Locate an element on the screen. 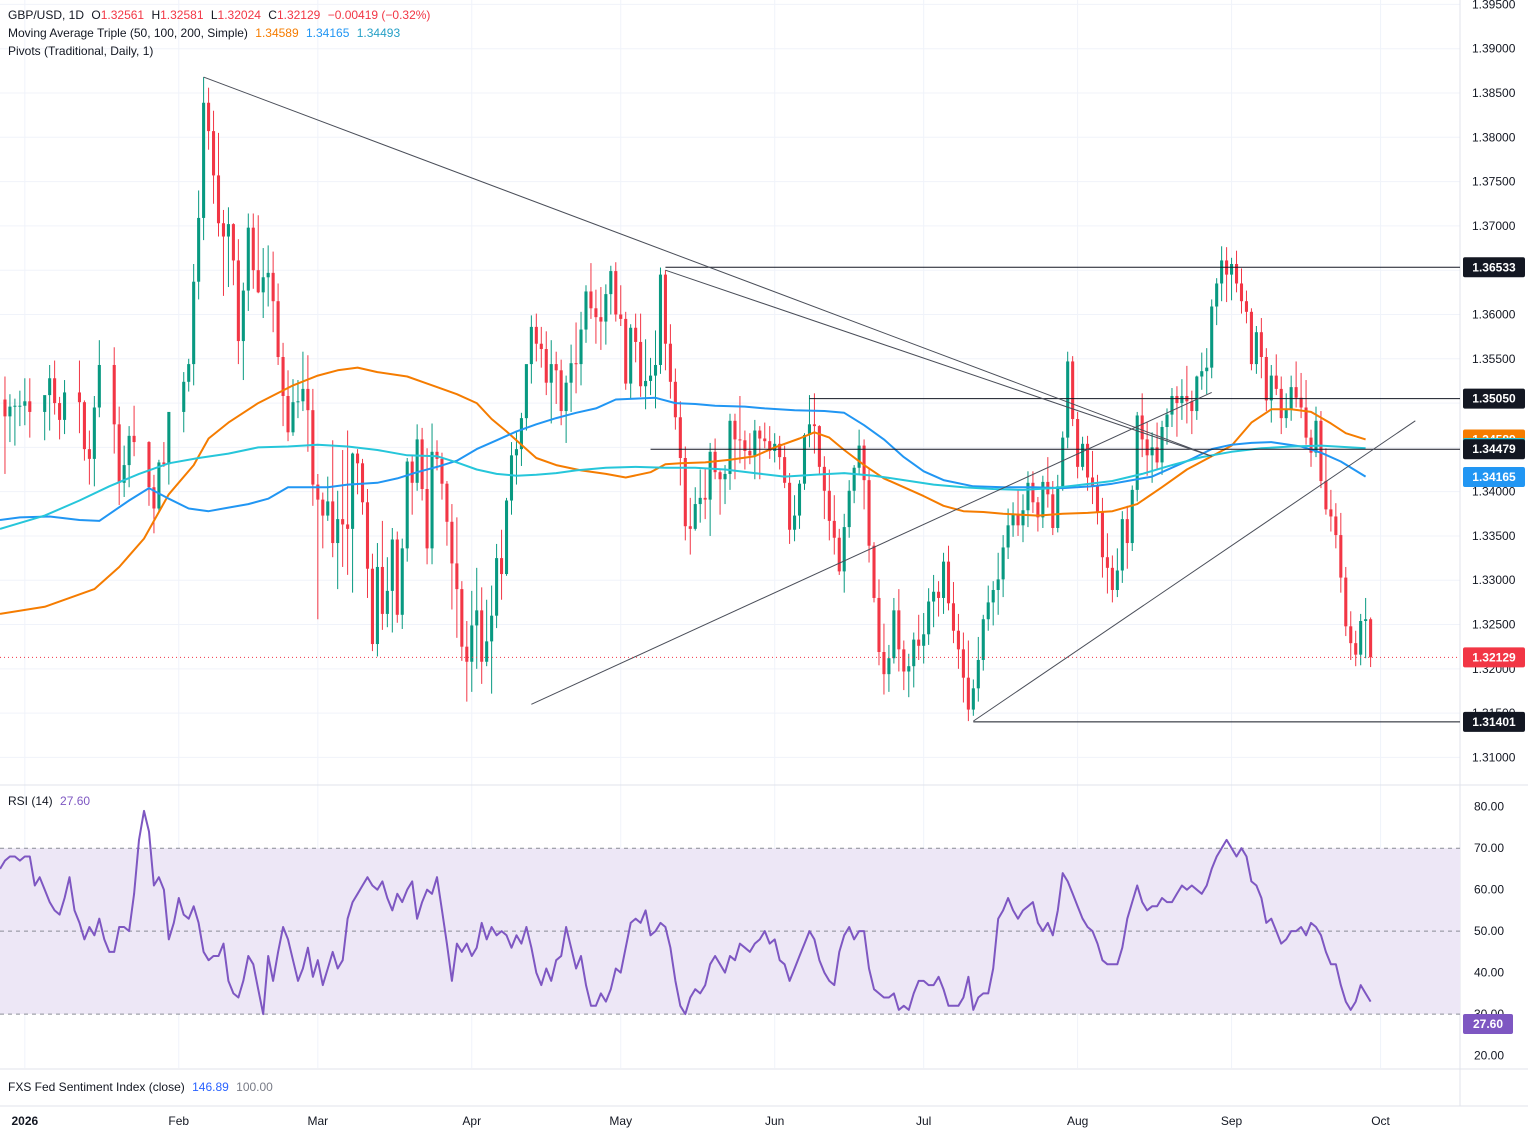  open-value: 1.32561 is located at coordinates (122, 15).